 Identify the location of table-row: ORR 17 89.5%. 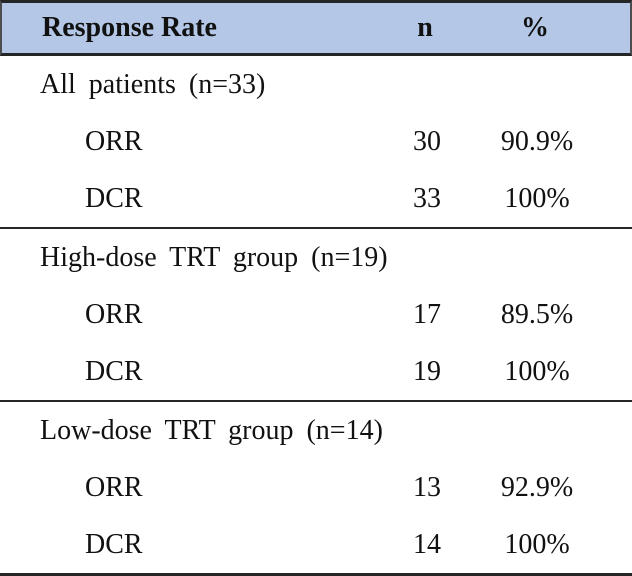
(316, 314).